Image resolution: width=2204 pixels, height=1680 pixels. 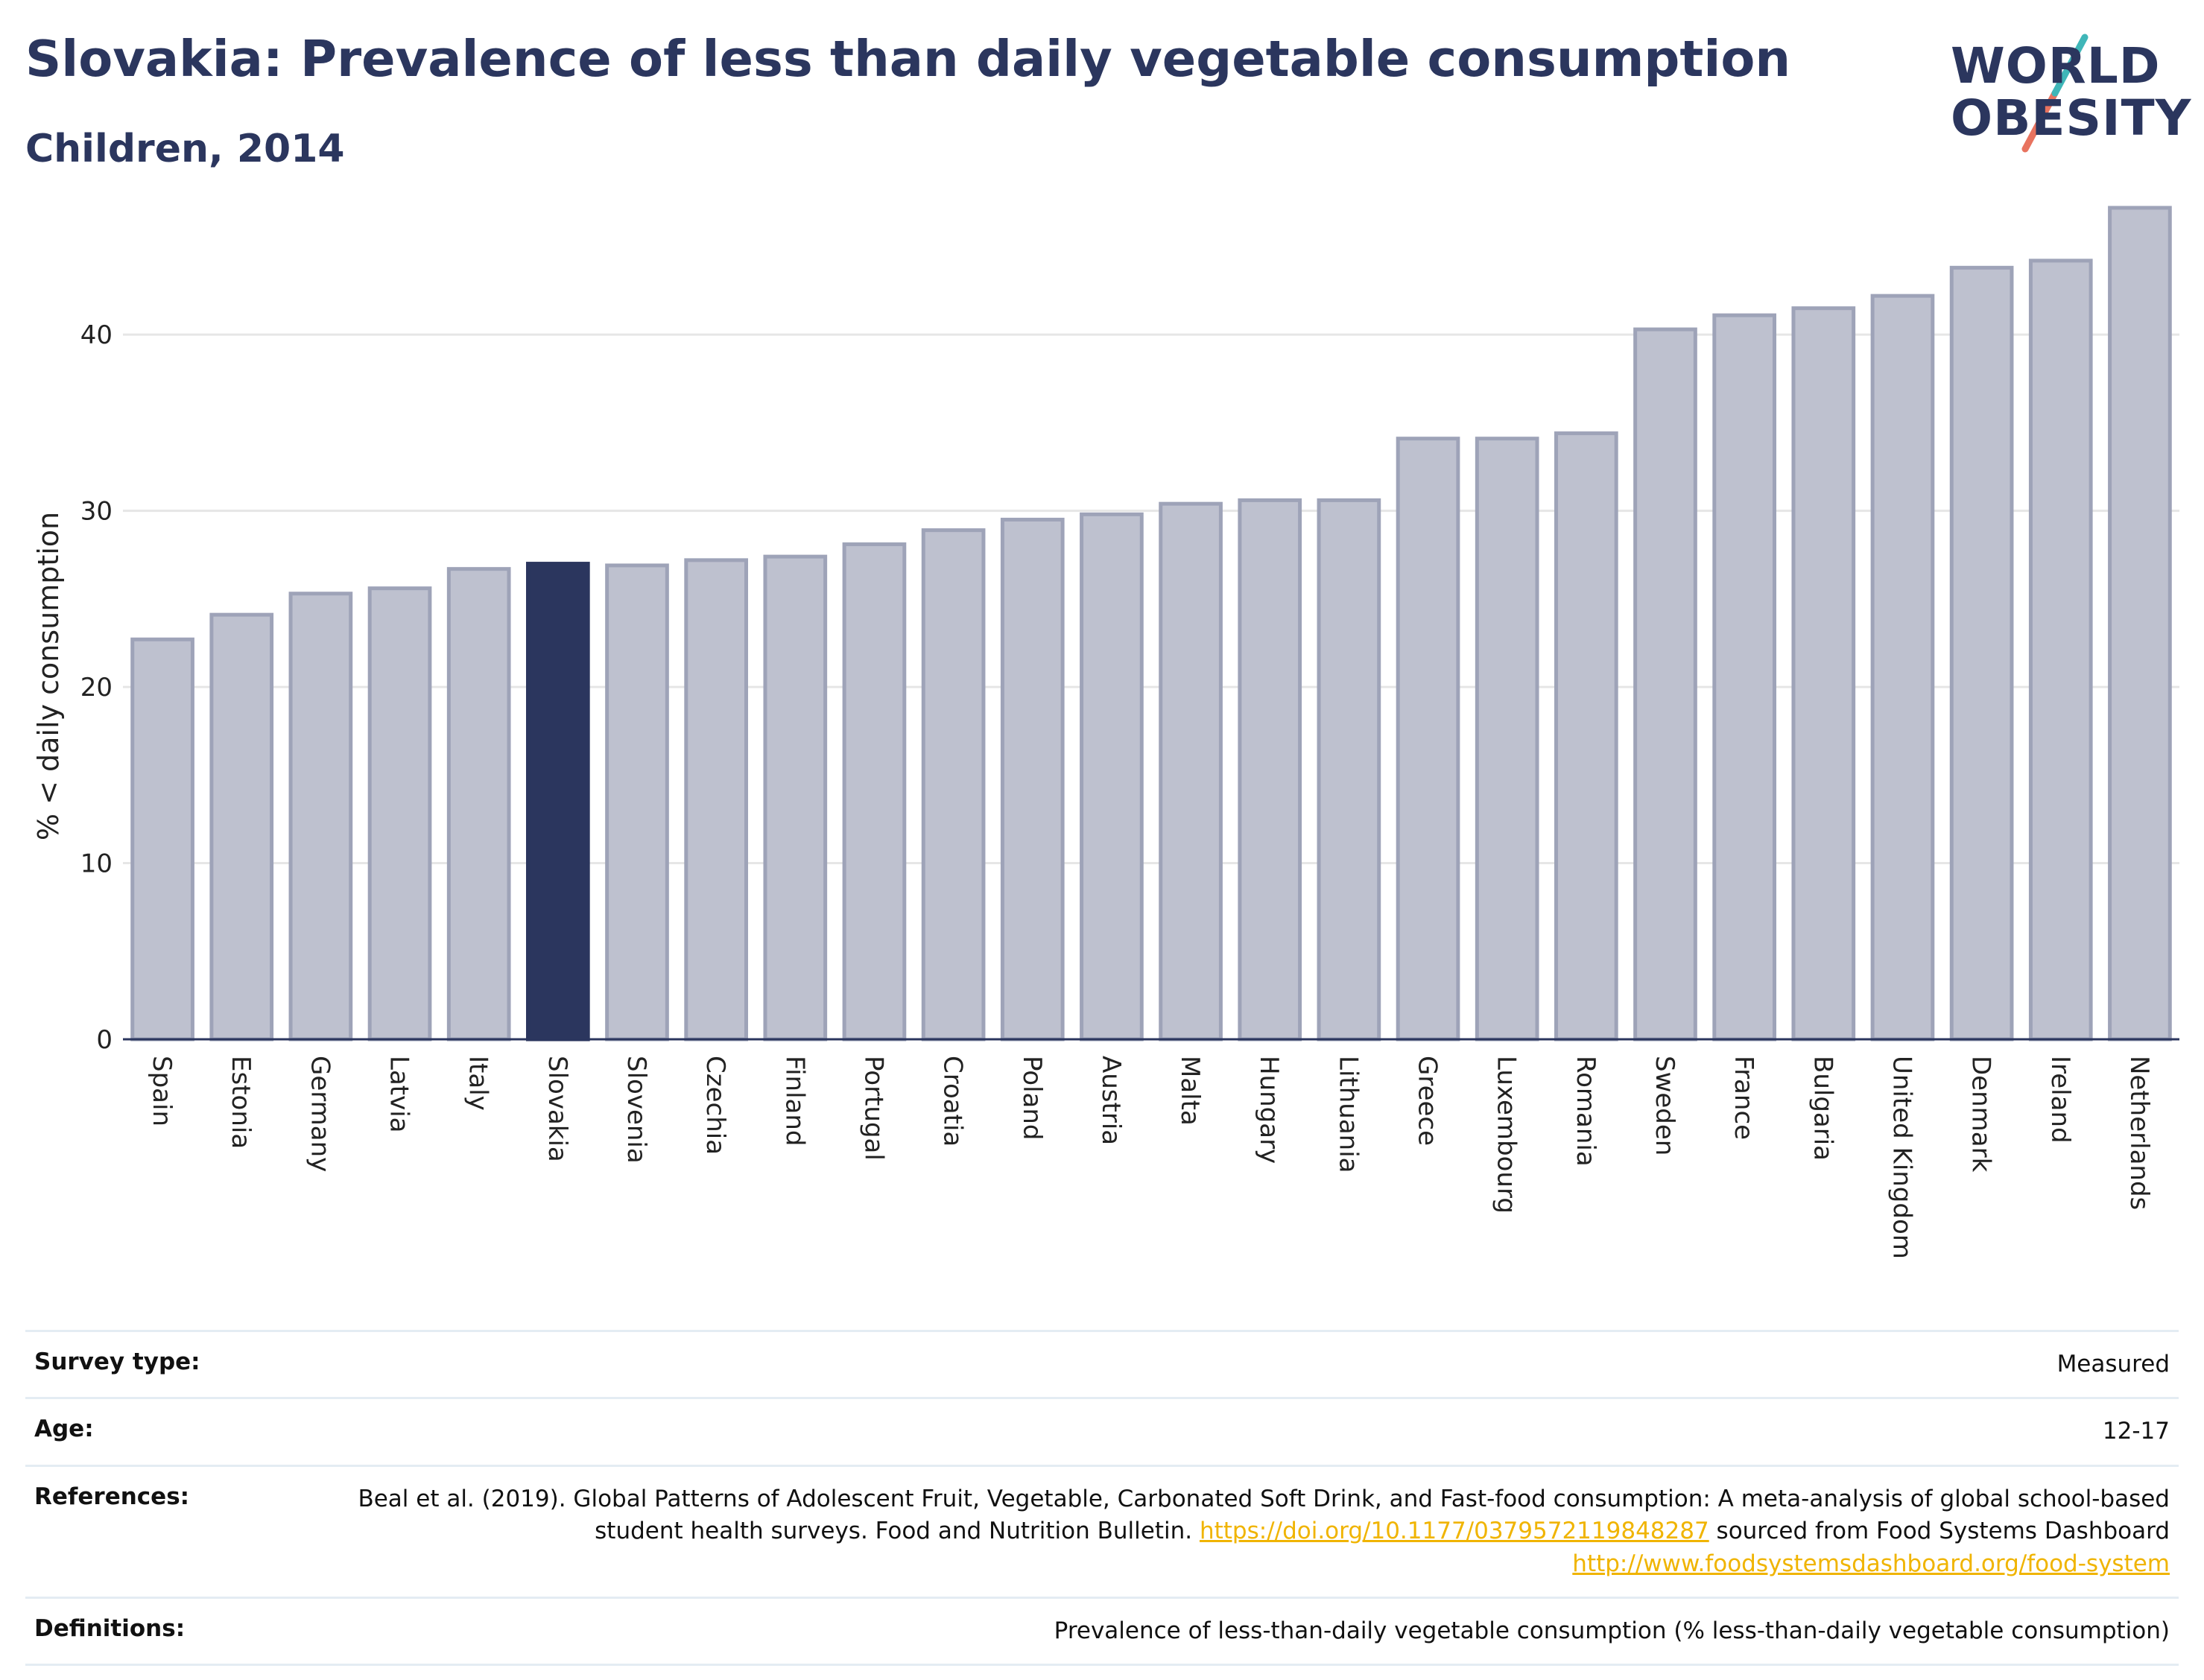 What do you see at coordinates (1245, 1431) in the screenshot?
I see `meta-value: 12-17` at bounding box center [1245, 1431].